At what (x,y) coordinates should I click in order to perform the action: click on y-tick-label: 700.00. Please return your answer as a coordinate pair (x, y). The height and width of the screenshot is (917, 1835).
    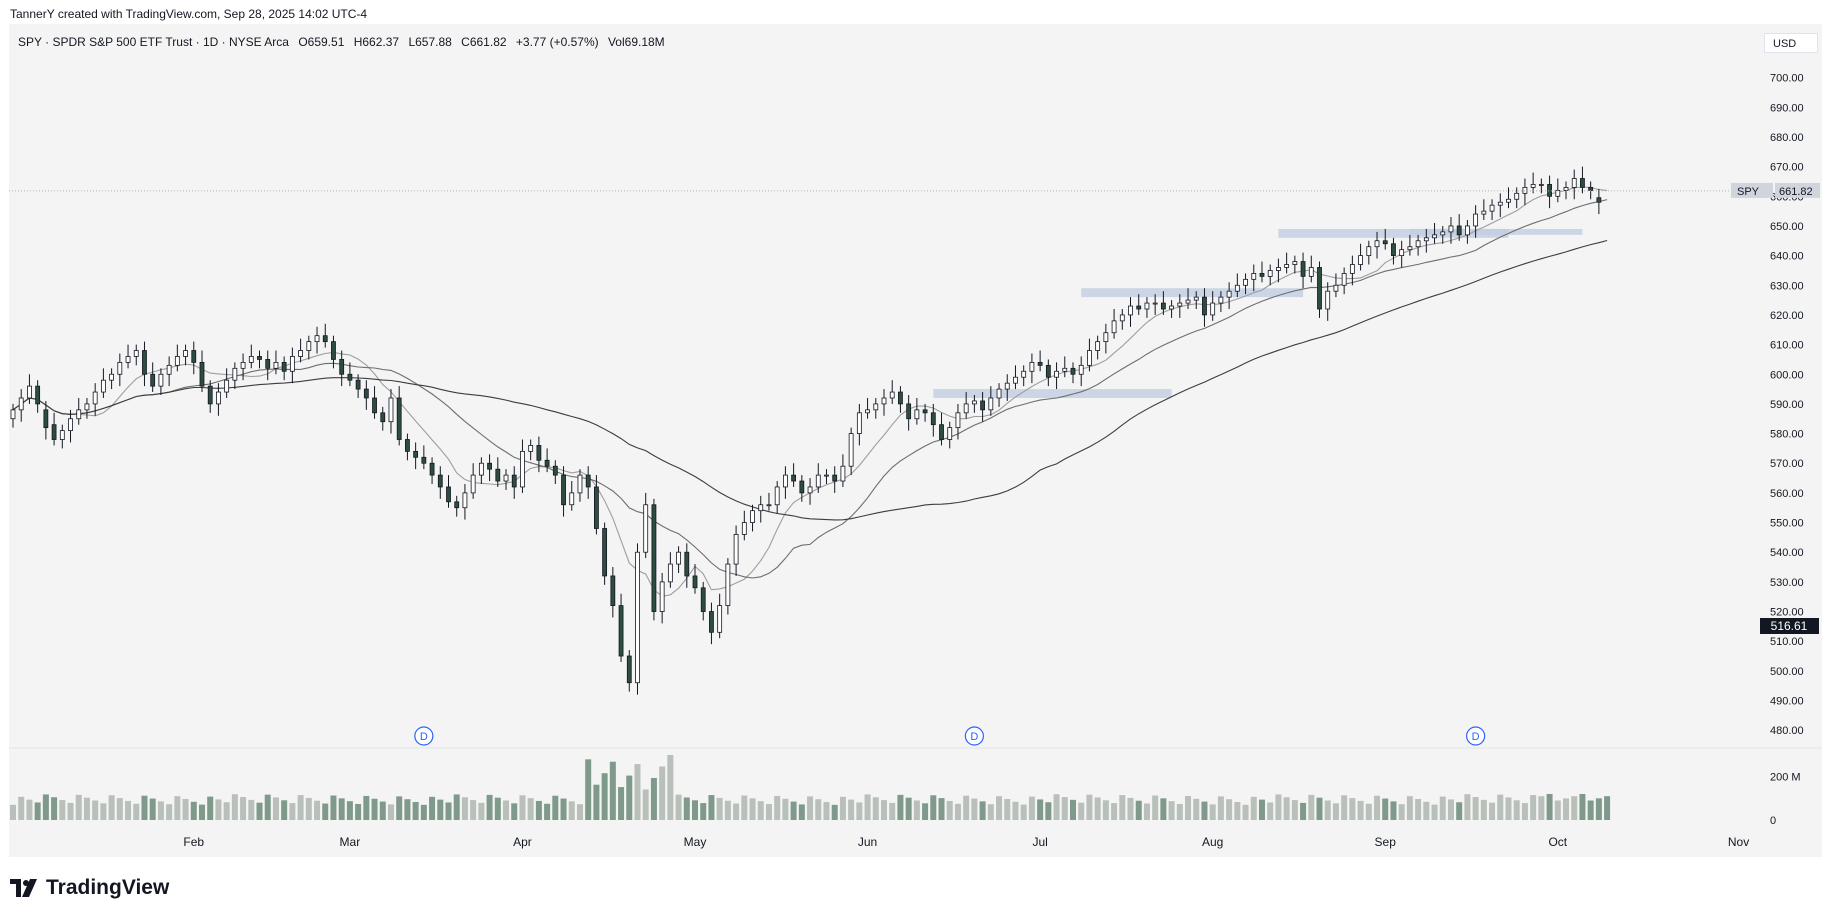
    Looking at the image, I should click on (1787, 79).